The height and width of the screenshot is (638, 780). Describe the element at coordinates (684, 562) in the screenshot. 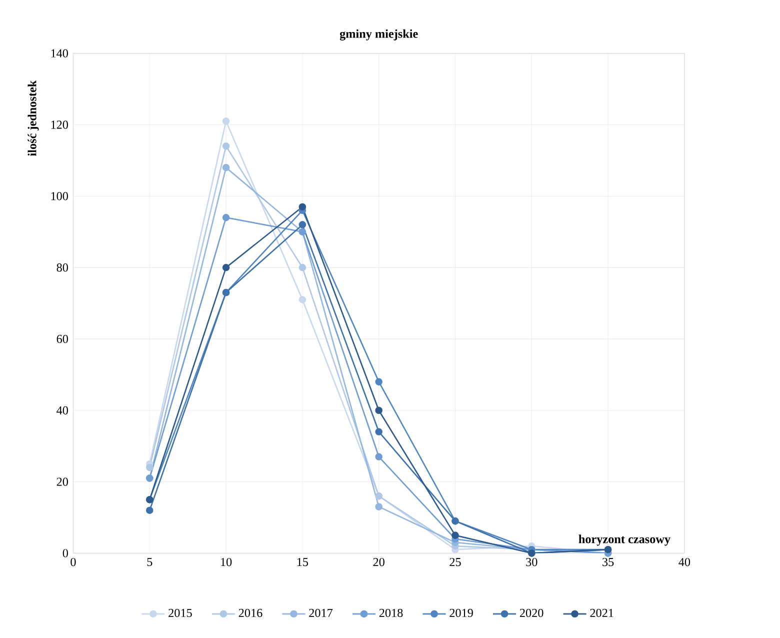

I see `x-tick-label: 40` at that location.